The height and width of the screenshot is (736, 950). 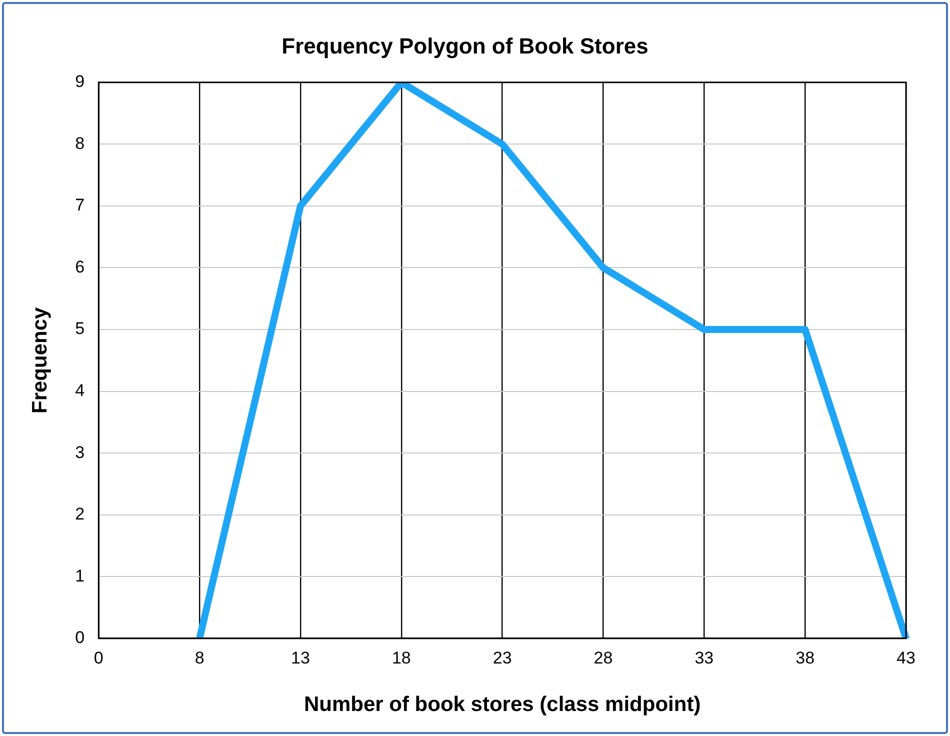 I want to click on x-tick-label: 23, so click(x=502, y=658).